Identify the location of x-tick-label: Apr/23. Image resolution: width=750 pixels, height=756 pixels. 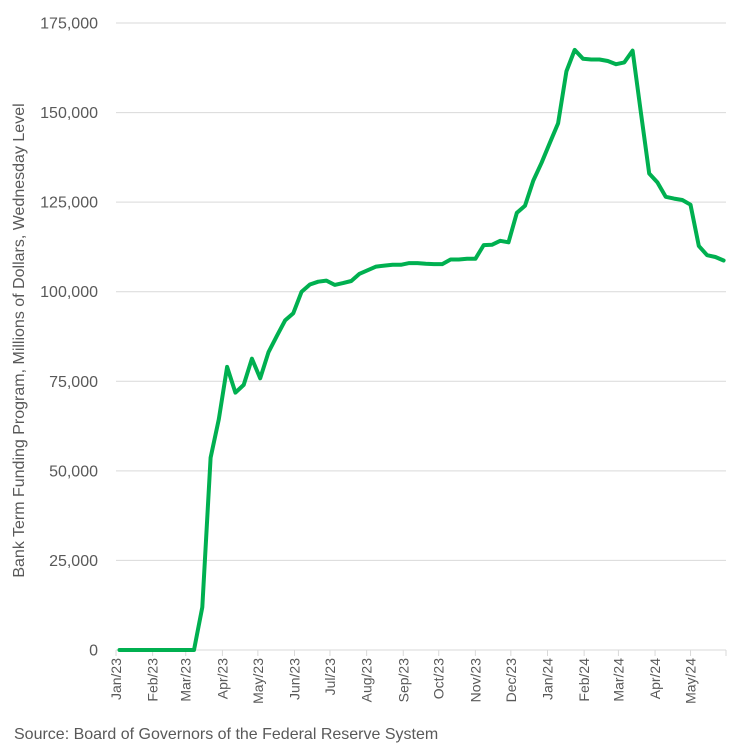
(222, 678).